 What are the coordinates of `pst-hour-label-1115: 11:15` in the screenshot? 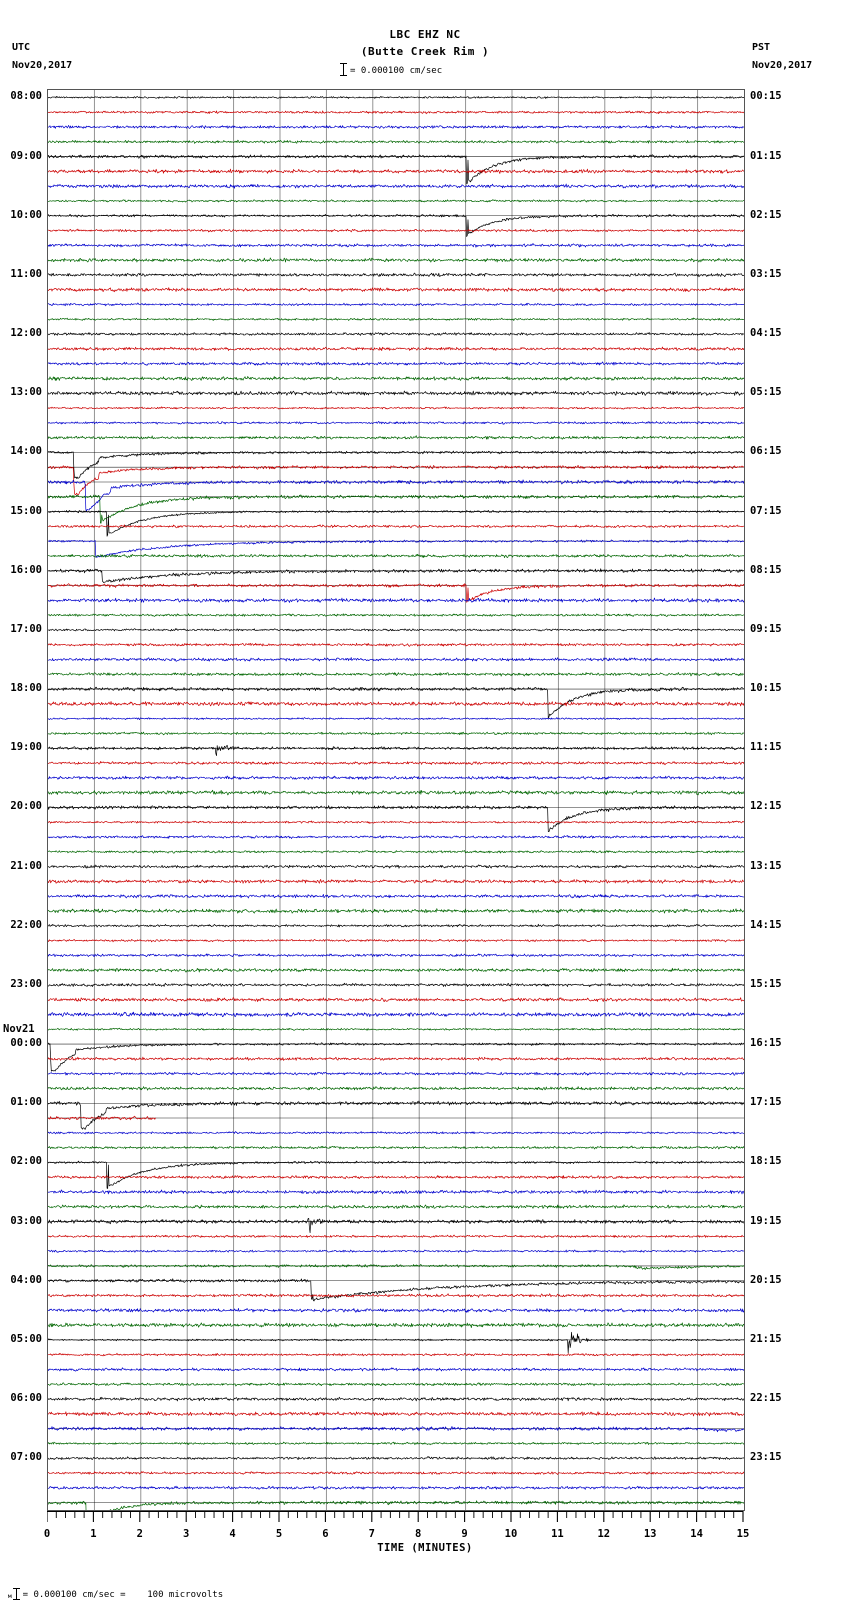 It's located at (766, 747).